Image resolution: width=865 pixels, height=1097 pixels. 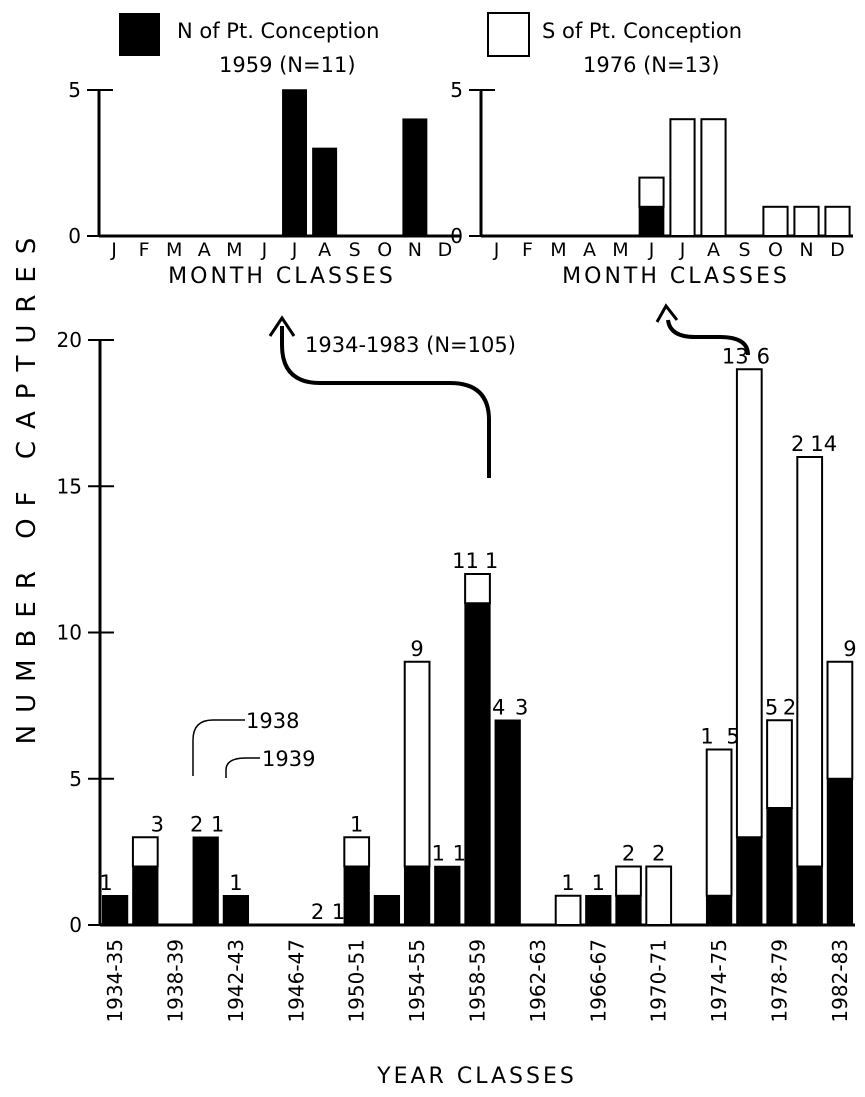 What do you see at coordinates (272, 721) in the screenshot?
I see `callout-1938: 1938` at bounding box center [272, 721].